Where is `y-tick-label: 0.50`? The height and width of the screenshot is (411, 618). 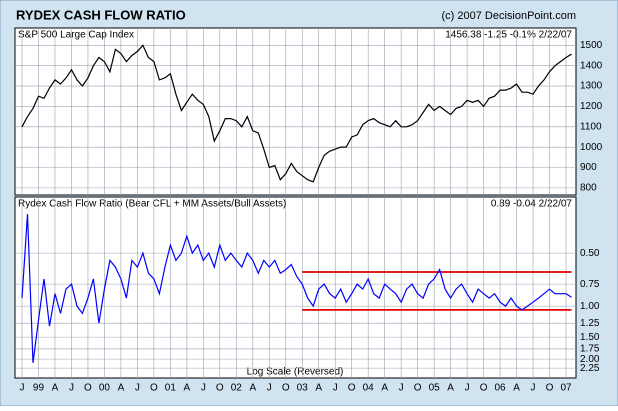
y-tick-label: 0.50 is located at coordinates (590, 253).